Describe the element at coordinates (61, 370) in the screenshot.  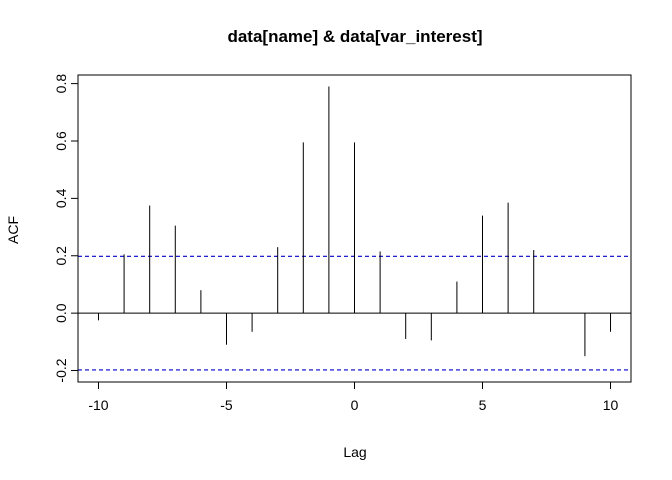
I see `y-tick-label: -0.2` at that location.